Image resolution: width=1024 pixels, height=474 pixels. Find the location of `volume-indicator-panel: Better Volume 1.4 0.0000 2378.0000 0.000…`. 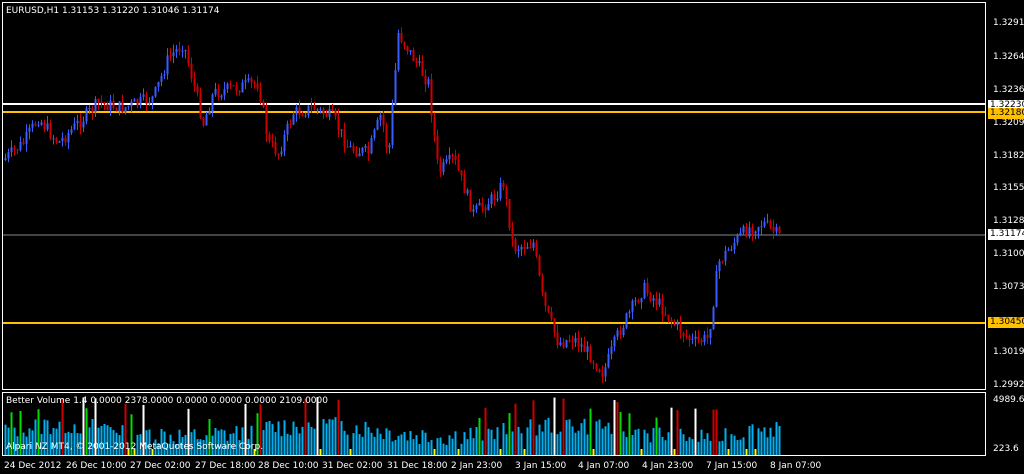

volume-indicator-panel: Better Volume 1.4 0.0000 2378.0000 0.000… is located at coordinates (494, 424).